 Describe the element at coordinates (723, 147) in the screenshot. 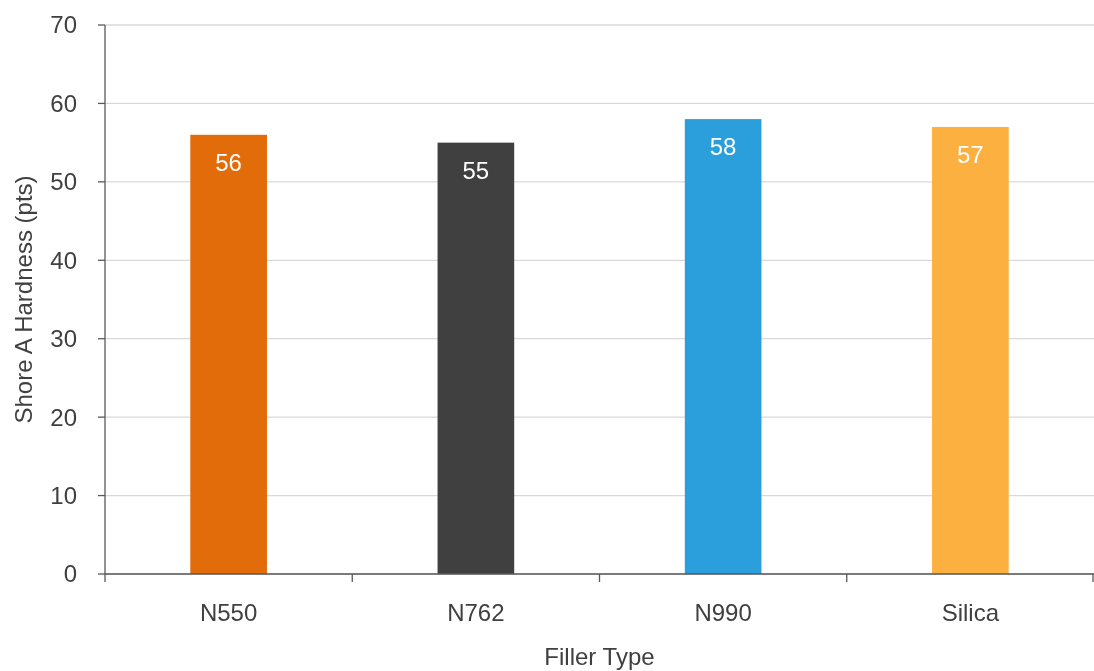

I see `data-label: 58` at that location.